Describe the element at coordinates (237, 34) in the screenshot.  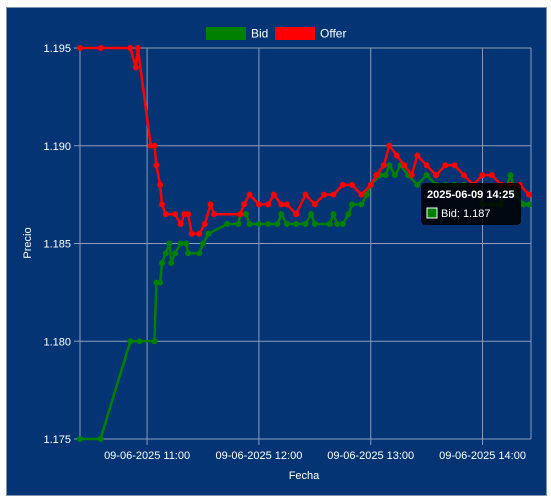
I see `legend-item-bid: Bid` at that location.